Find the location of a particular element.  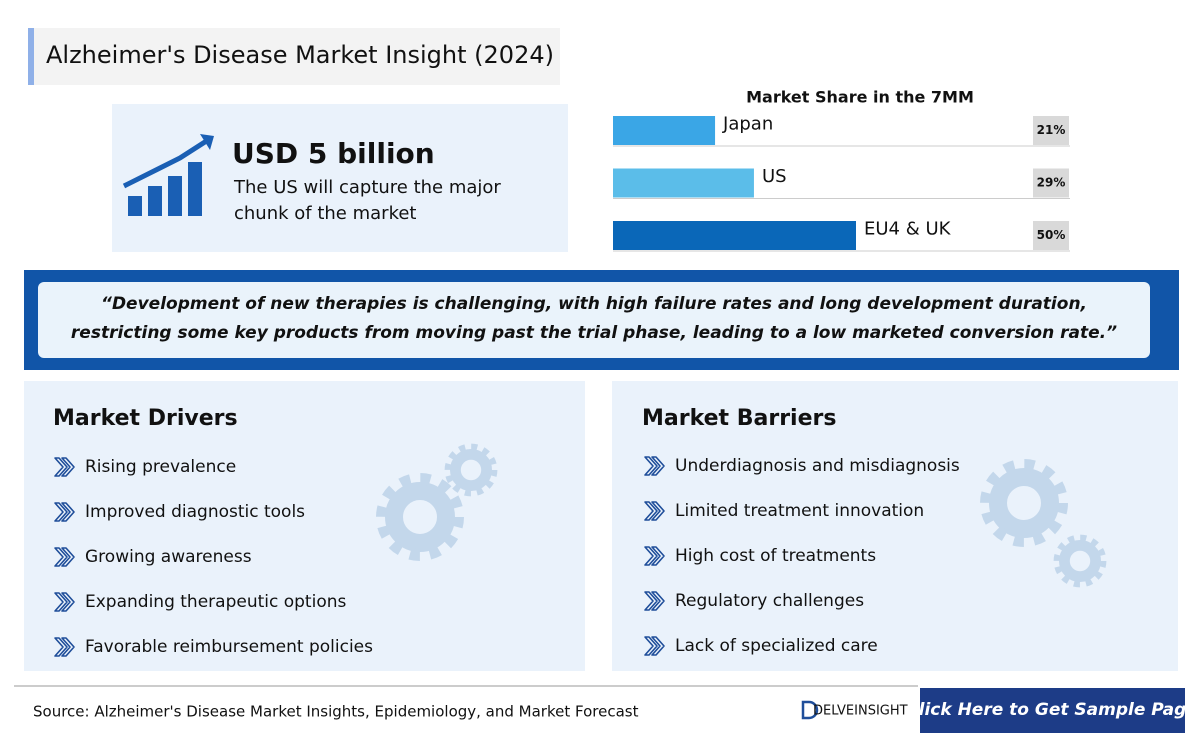

sample-button is located at coordinates (1052, 710).